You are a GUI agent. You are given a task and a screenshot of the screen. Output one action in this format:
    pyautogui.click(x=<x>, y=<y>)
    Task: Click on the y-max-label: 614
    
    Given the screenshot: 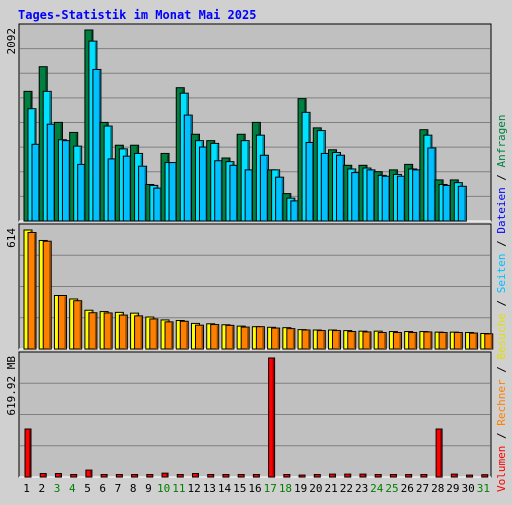 What is the action you would take?
    pyautogui.click(x=11, y=238)
    